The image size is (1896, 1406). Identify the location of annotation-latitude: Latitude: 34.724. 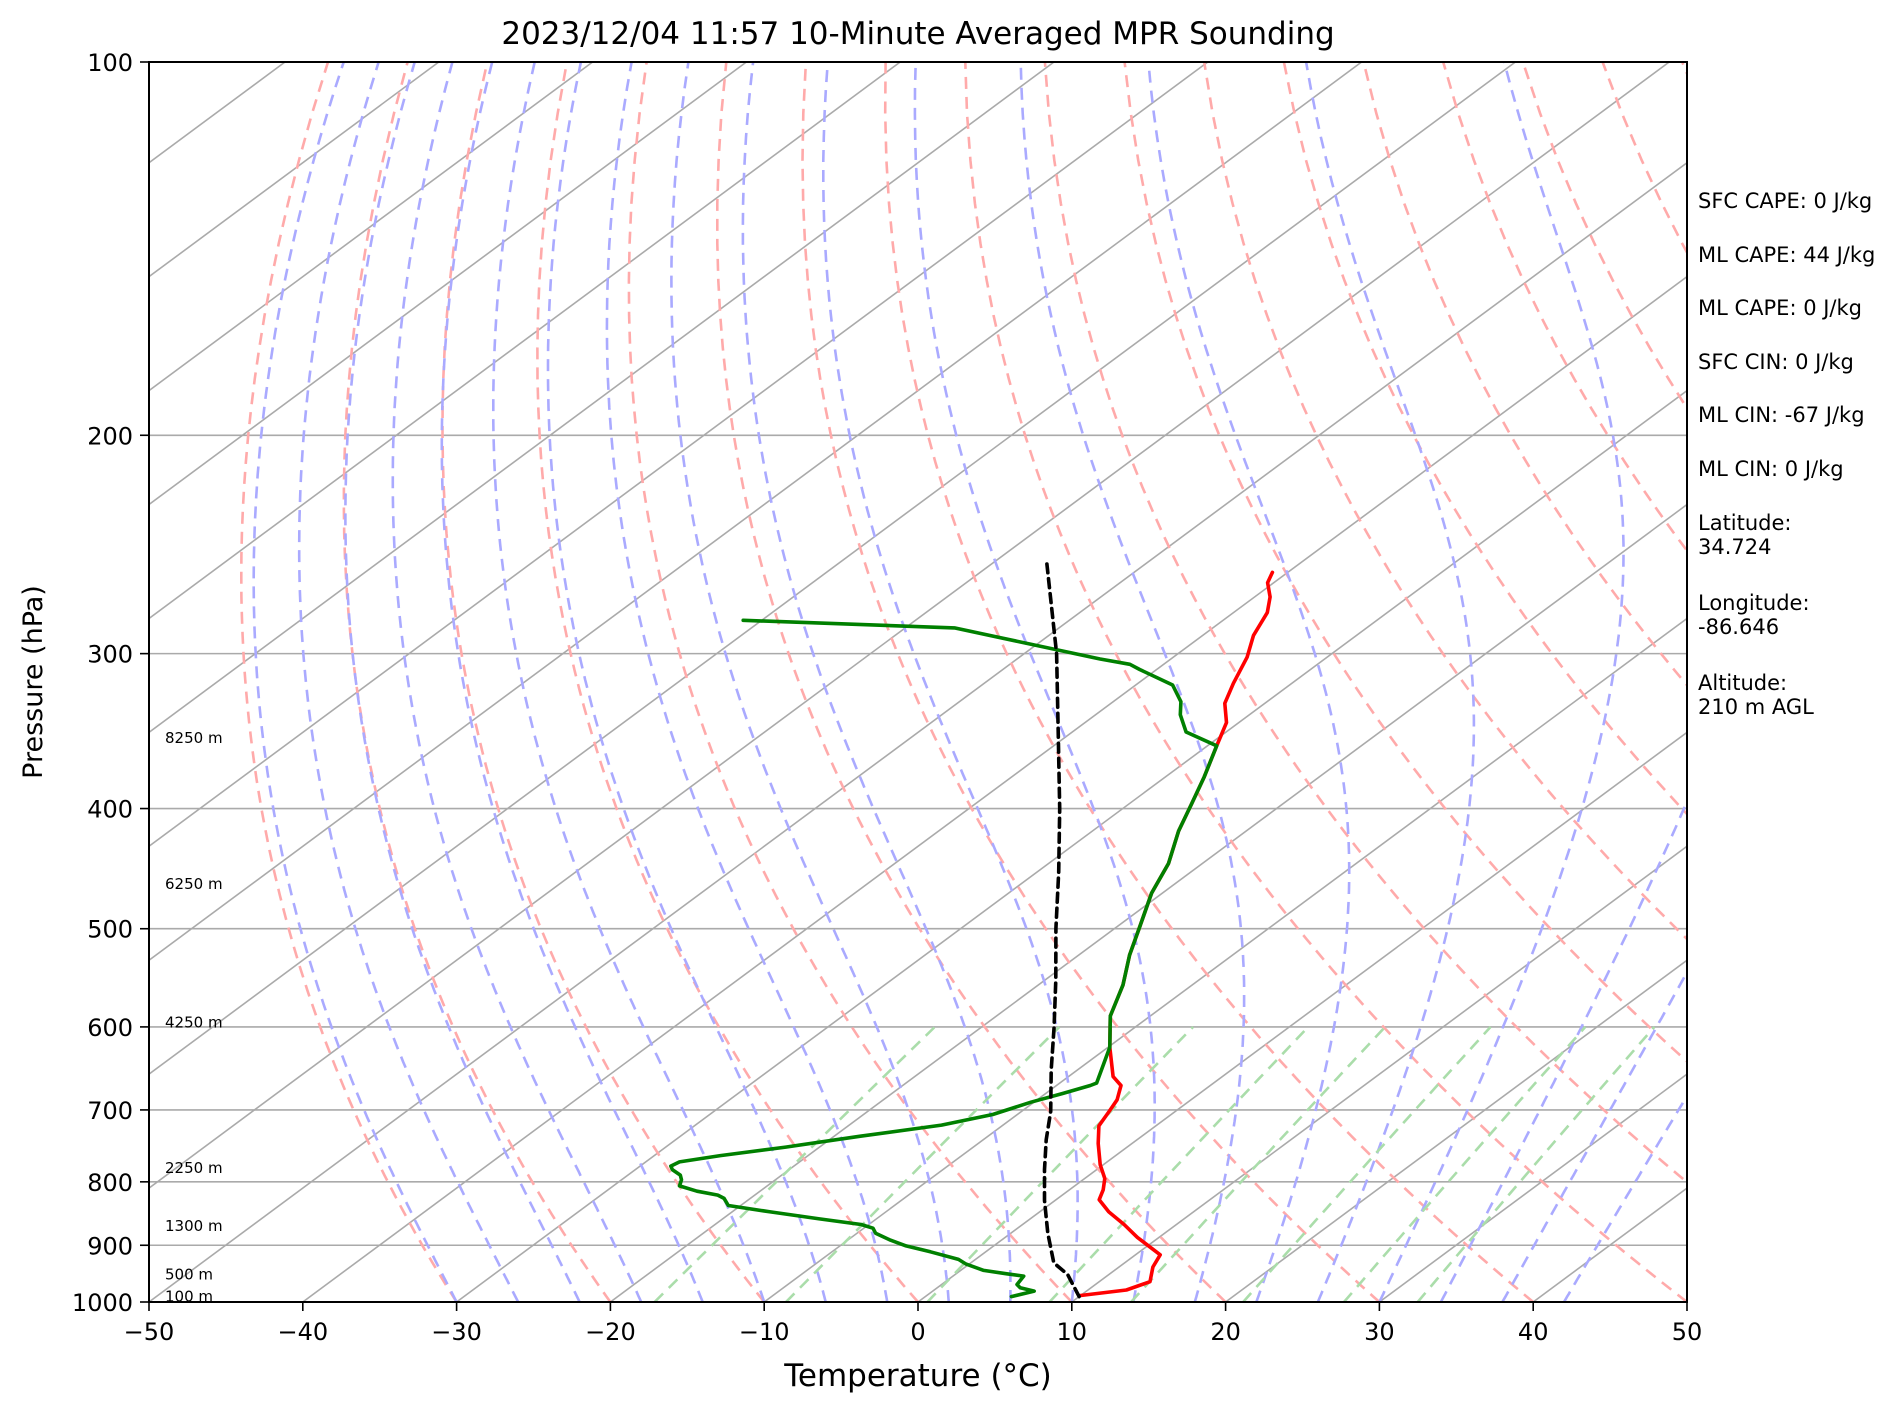
(1745, 535).